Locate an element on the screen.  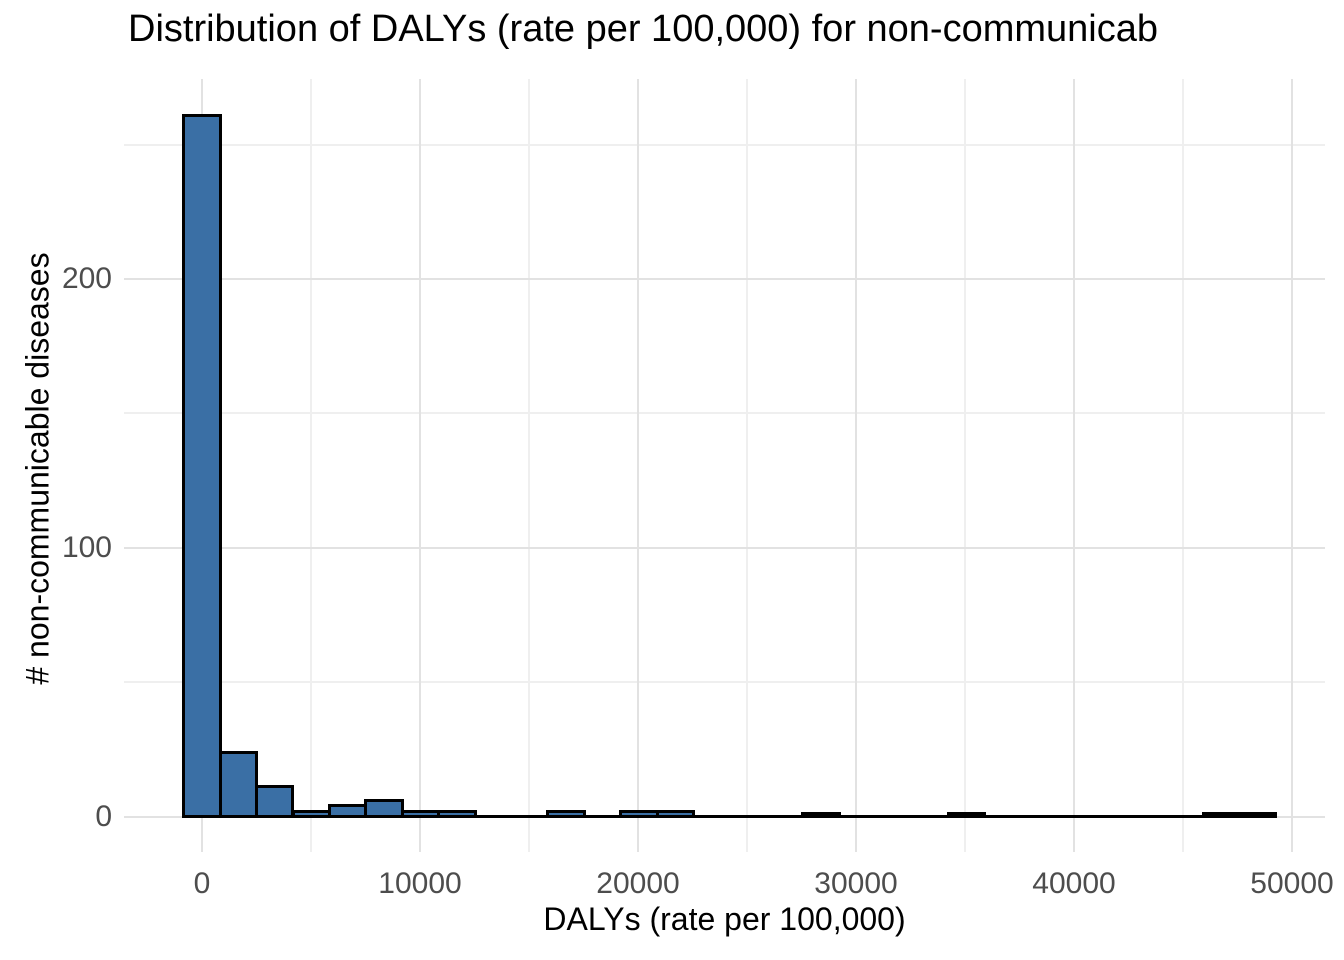
x-tick-label: 30000 is located at coordinates (856, 883).